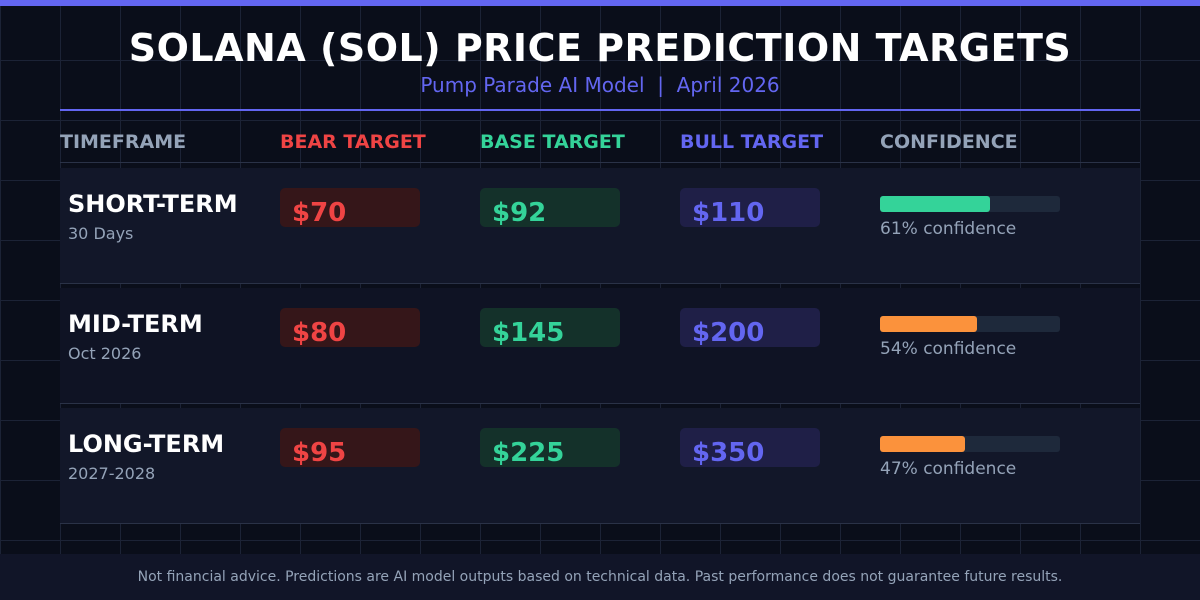  I want to click on bear-target: $70, so click(350, 208).